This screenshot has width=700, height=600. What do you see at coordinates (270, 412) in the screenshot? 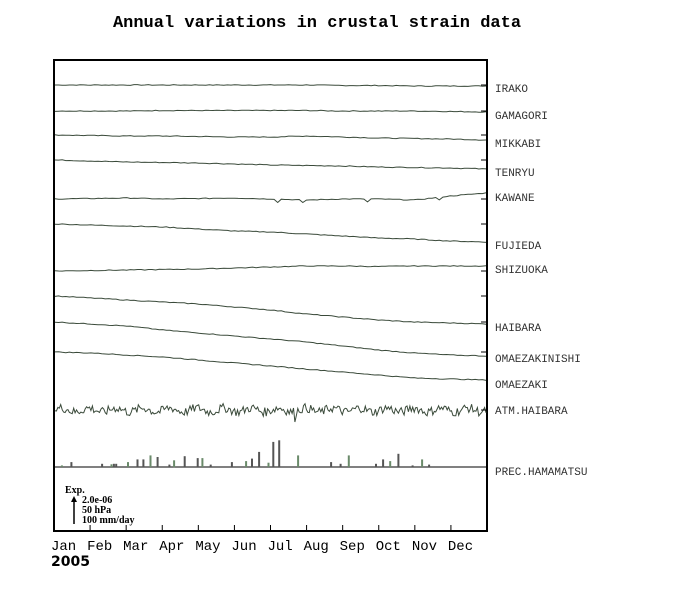
I see `series-line-atm-haibara` at bounding box center [270, 412].